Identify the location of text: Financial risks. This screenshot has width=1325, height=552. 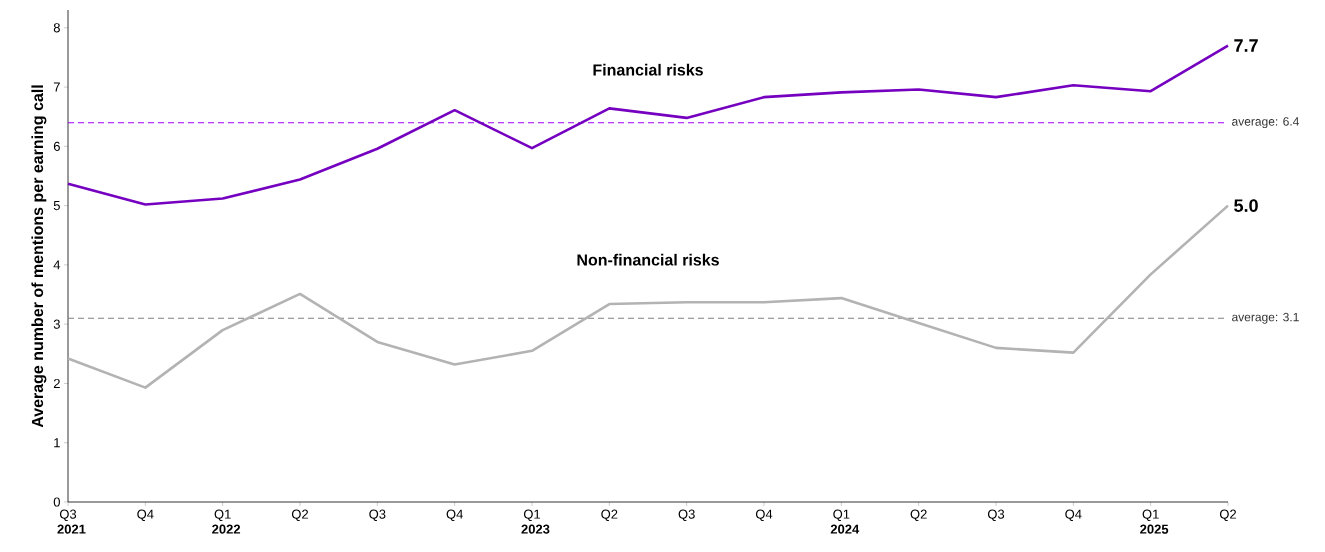
(648, 69).